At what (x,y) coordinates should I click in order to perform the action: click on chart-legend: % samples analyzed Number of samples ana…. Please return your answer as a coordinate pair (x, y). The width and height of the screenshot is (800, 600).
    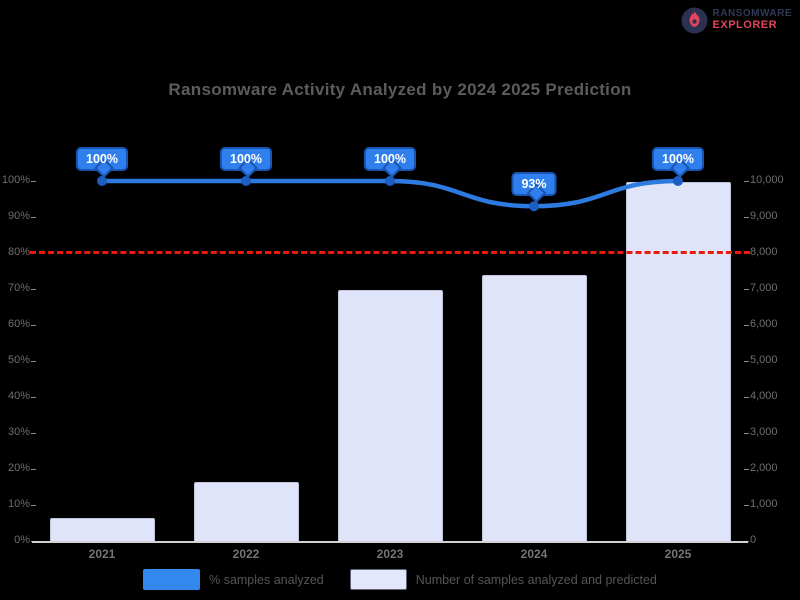
    Looking at the image, I should click on (400, 579).